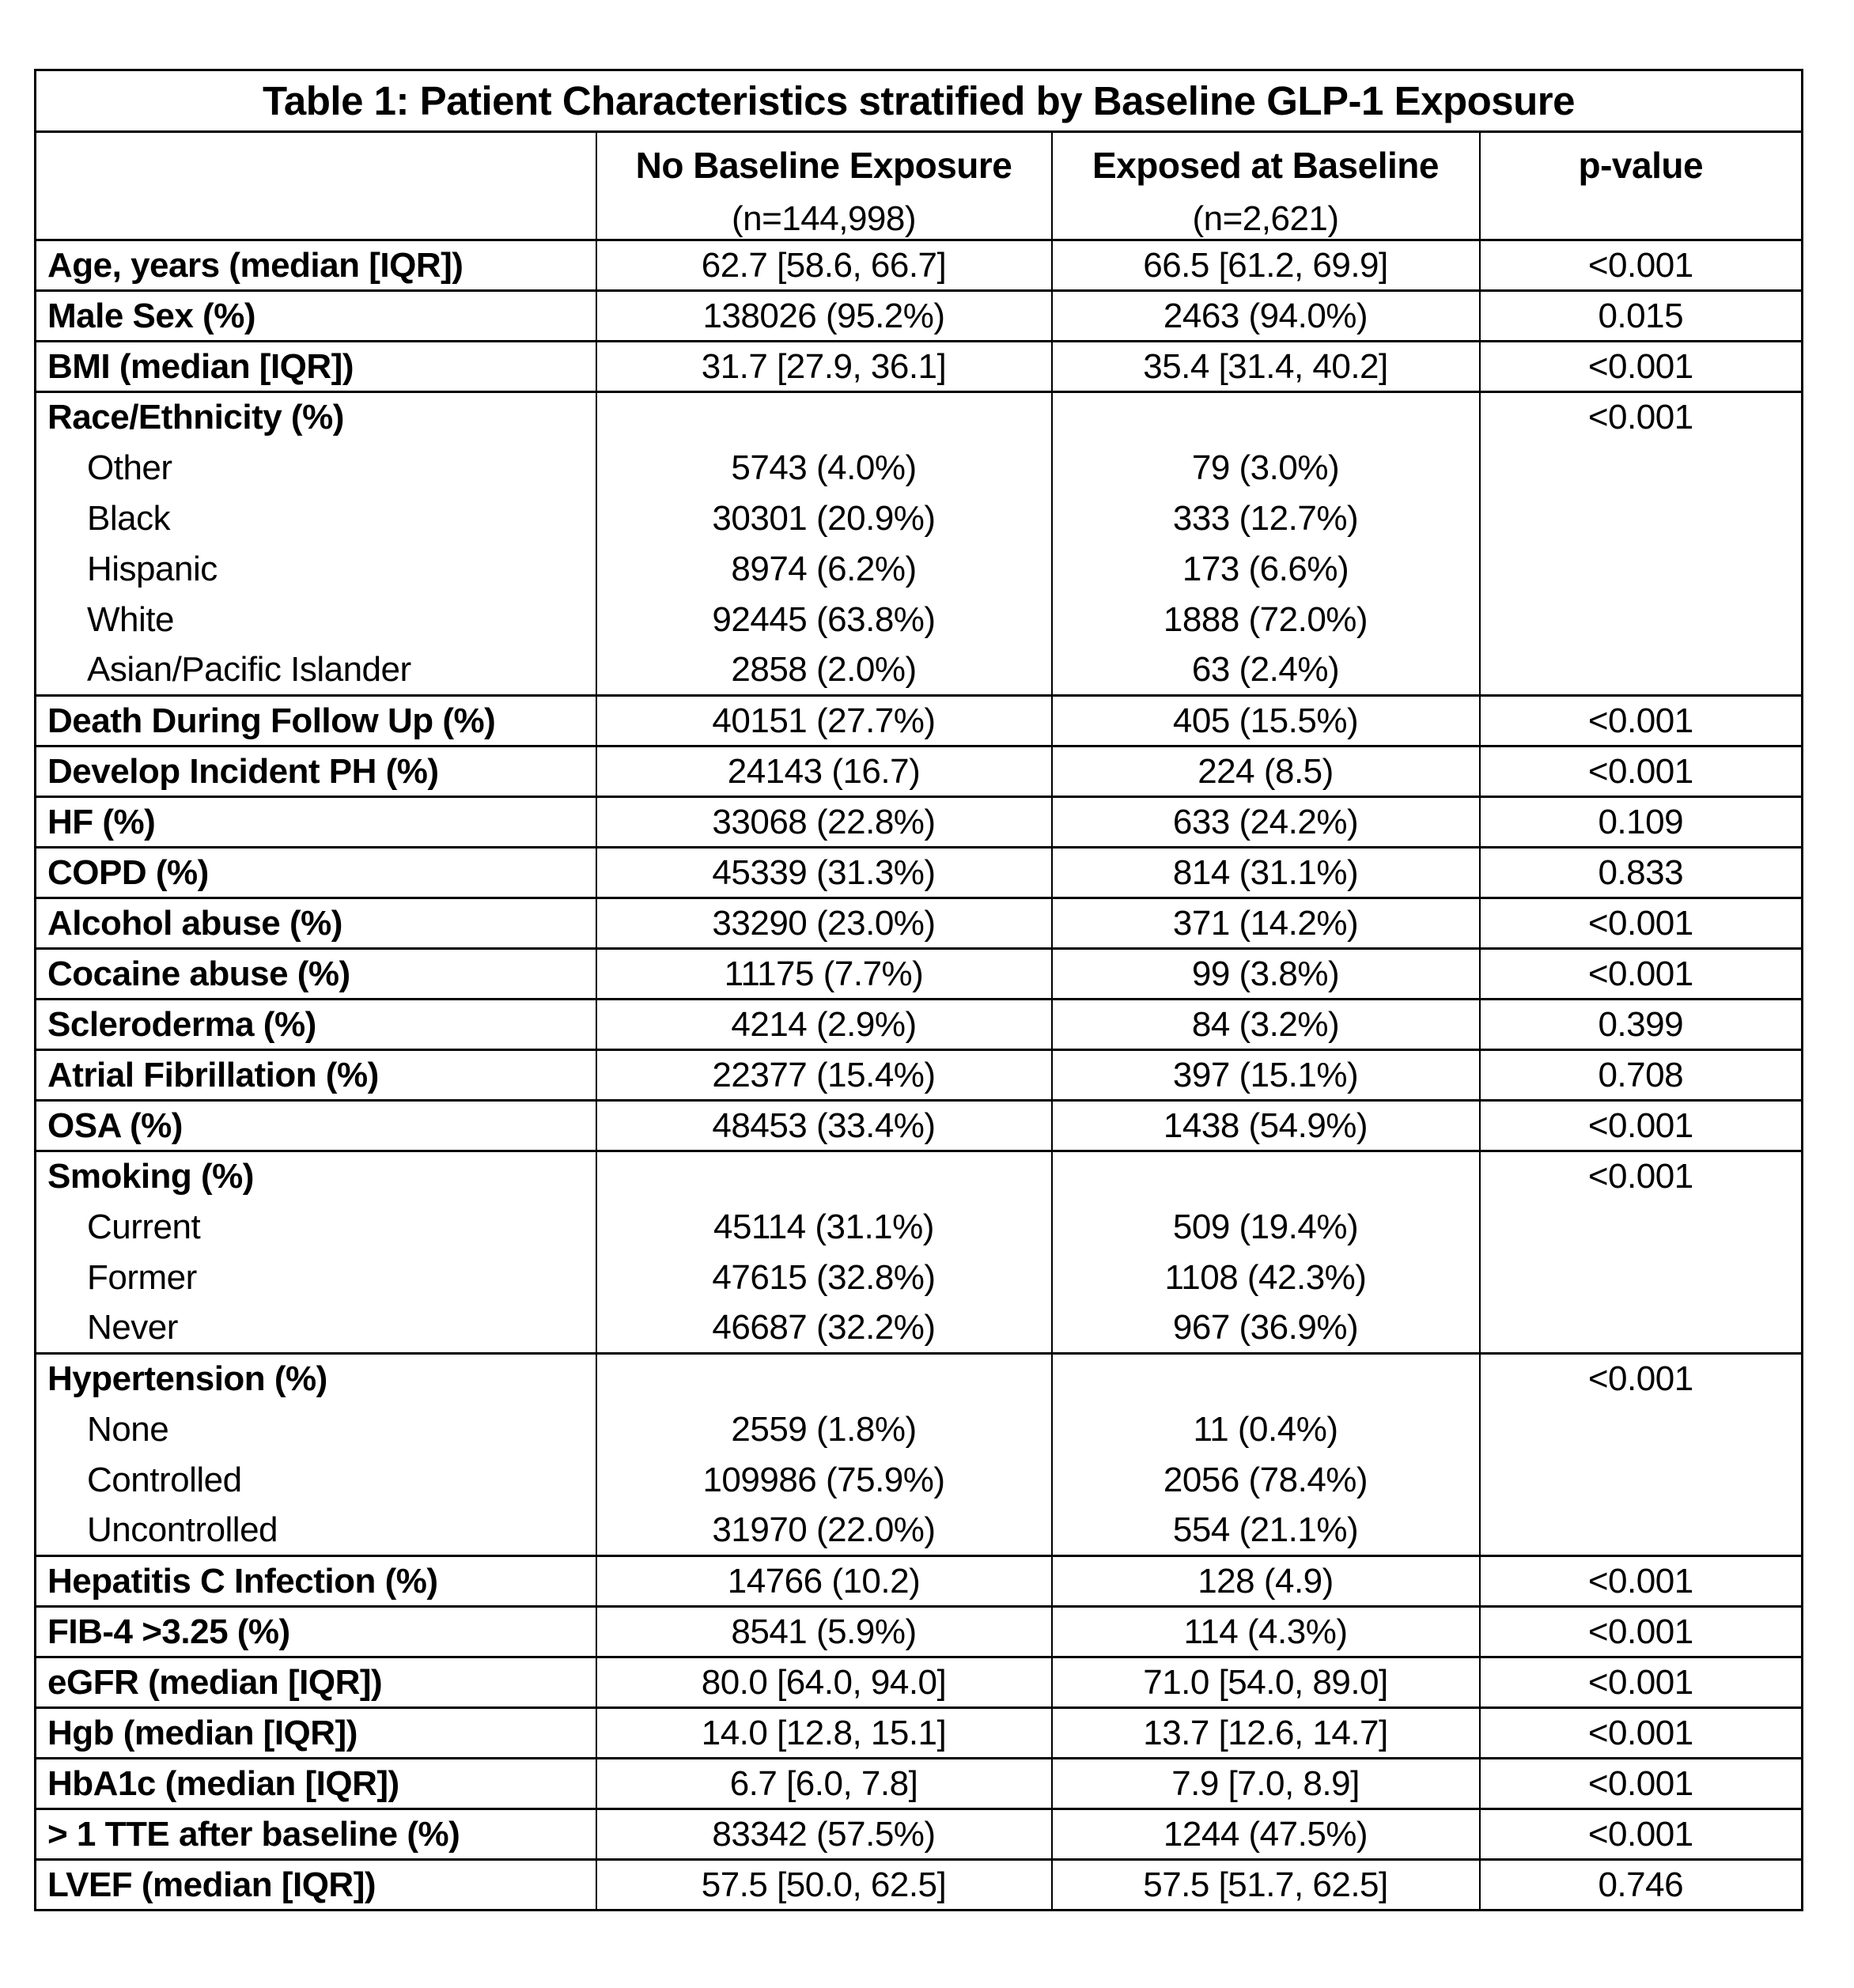 This screenshot has height=1988, width=1854. Describe the element at coordinates (315, 1783) in the screenshot. I see `row-label: HbA1c (median [IQR])` at that location.